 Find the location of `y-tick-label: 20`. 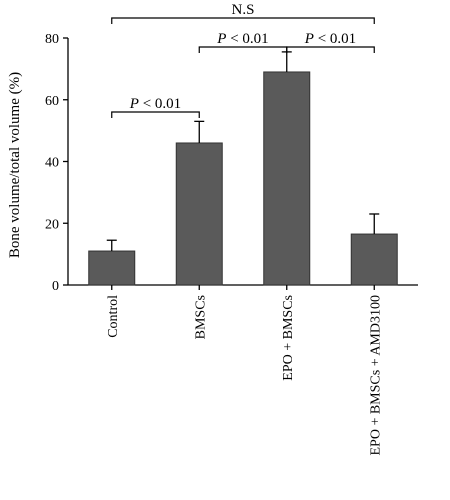

y-tick-label: 20 is located at coordinates (52, 224).